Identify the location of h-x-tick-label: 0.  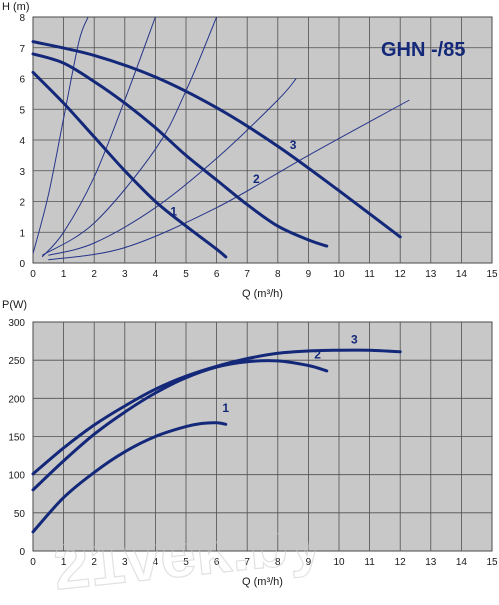
(33, 274).